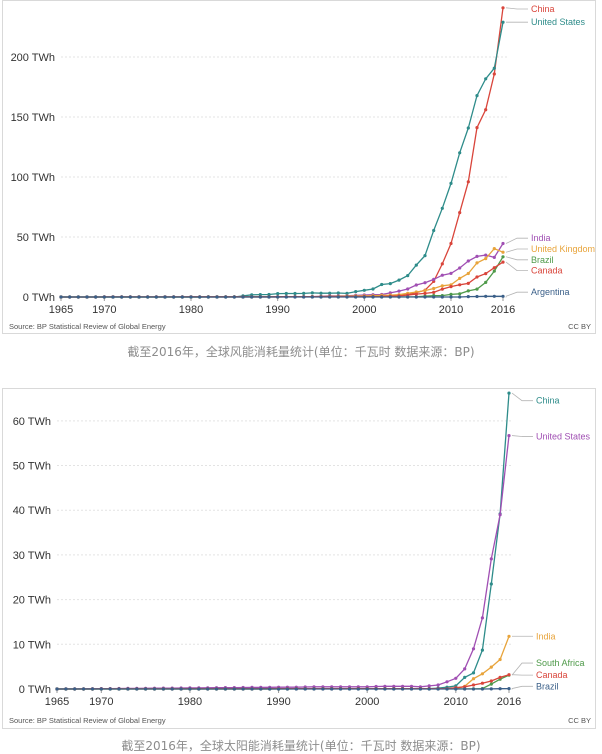 Image resolution: width=602 pixels, height=754 pixels. I want to click on x-tick-label: 2000, so click(367, 702).